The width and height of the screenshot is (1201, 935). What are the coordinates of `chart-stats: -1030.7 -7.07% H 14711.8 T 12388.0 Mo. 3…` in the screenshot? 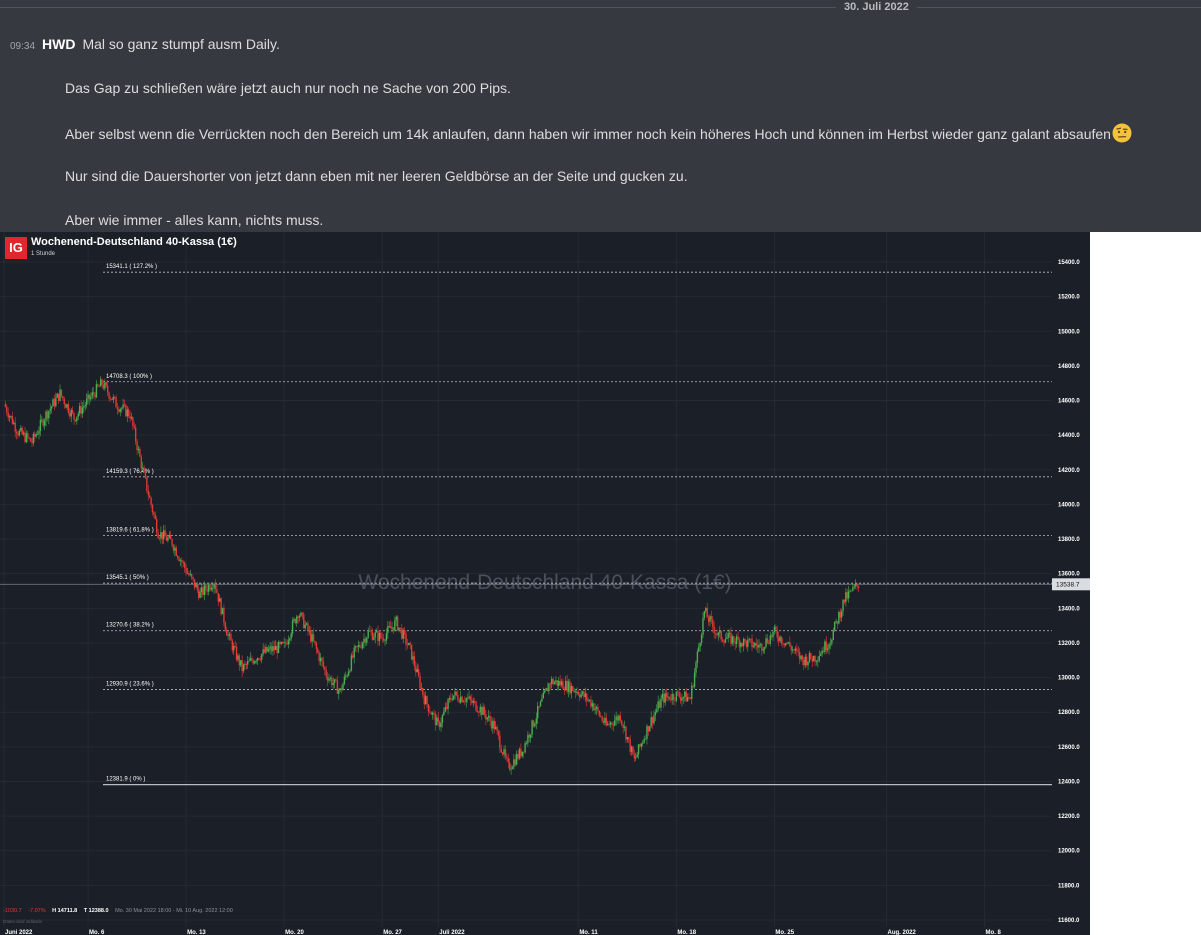 It's located at (120, 911).